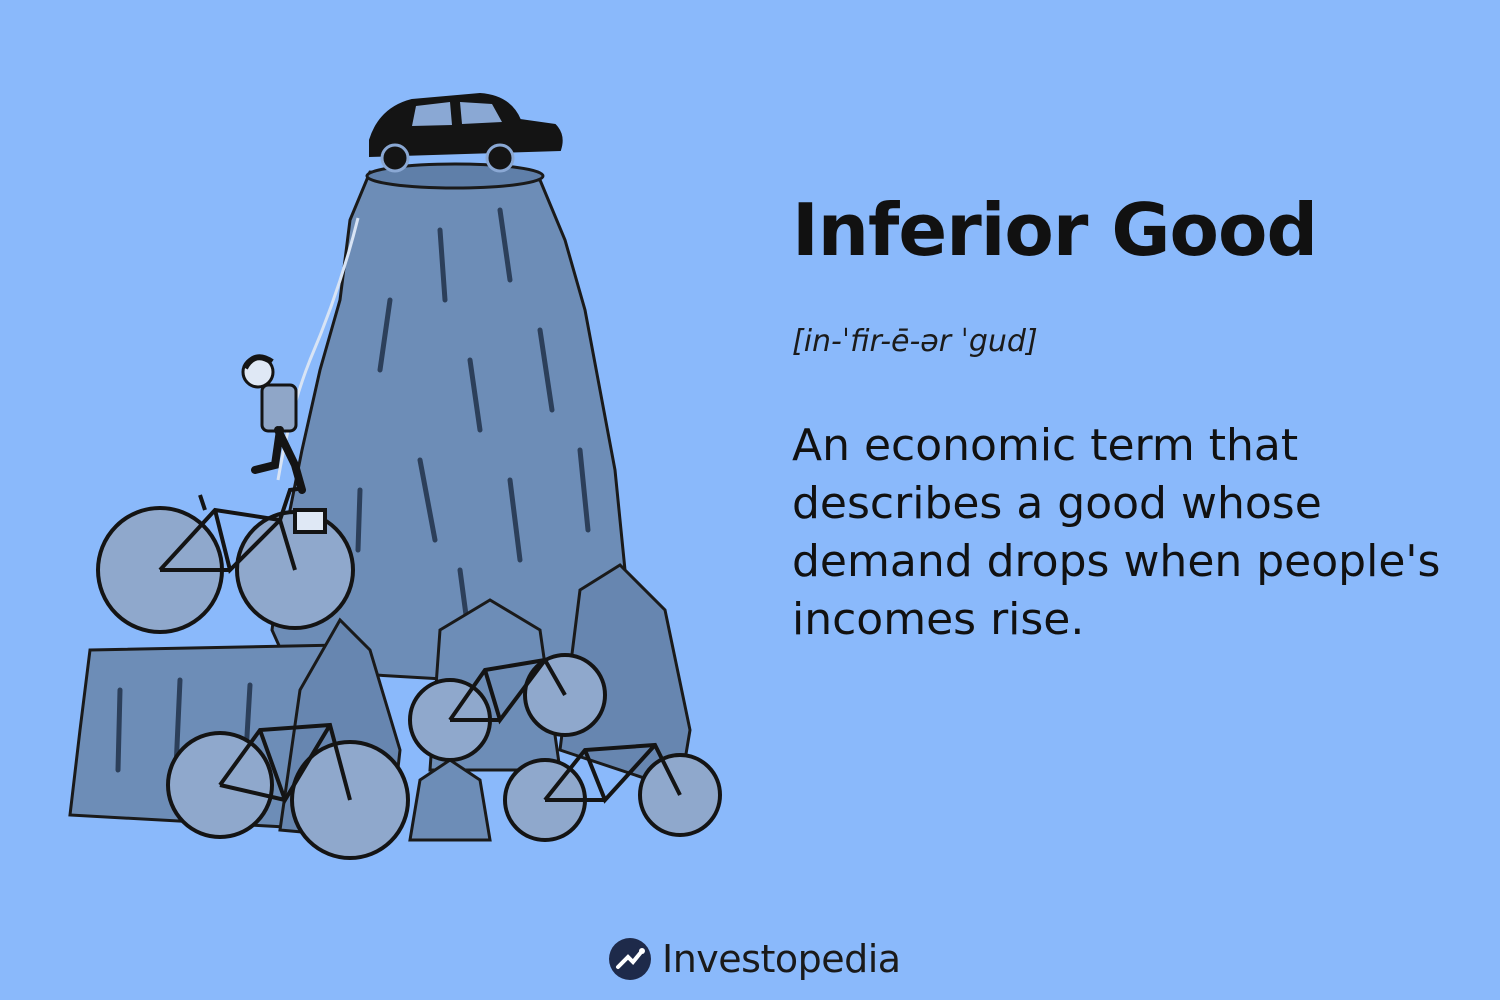  I want to click on bicycle-upper, so click(225, 560).